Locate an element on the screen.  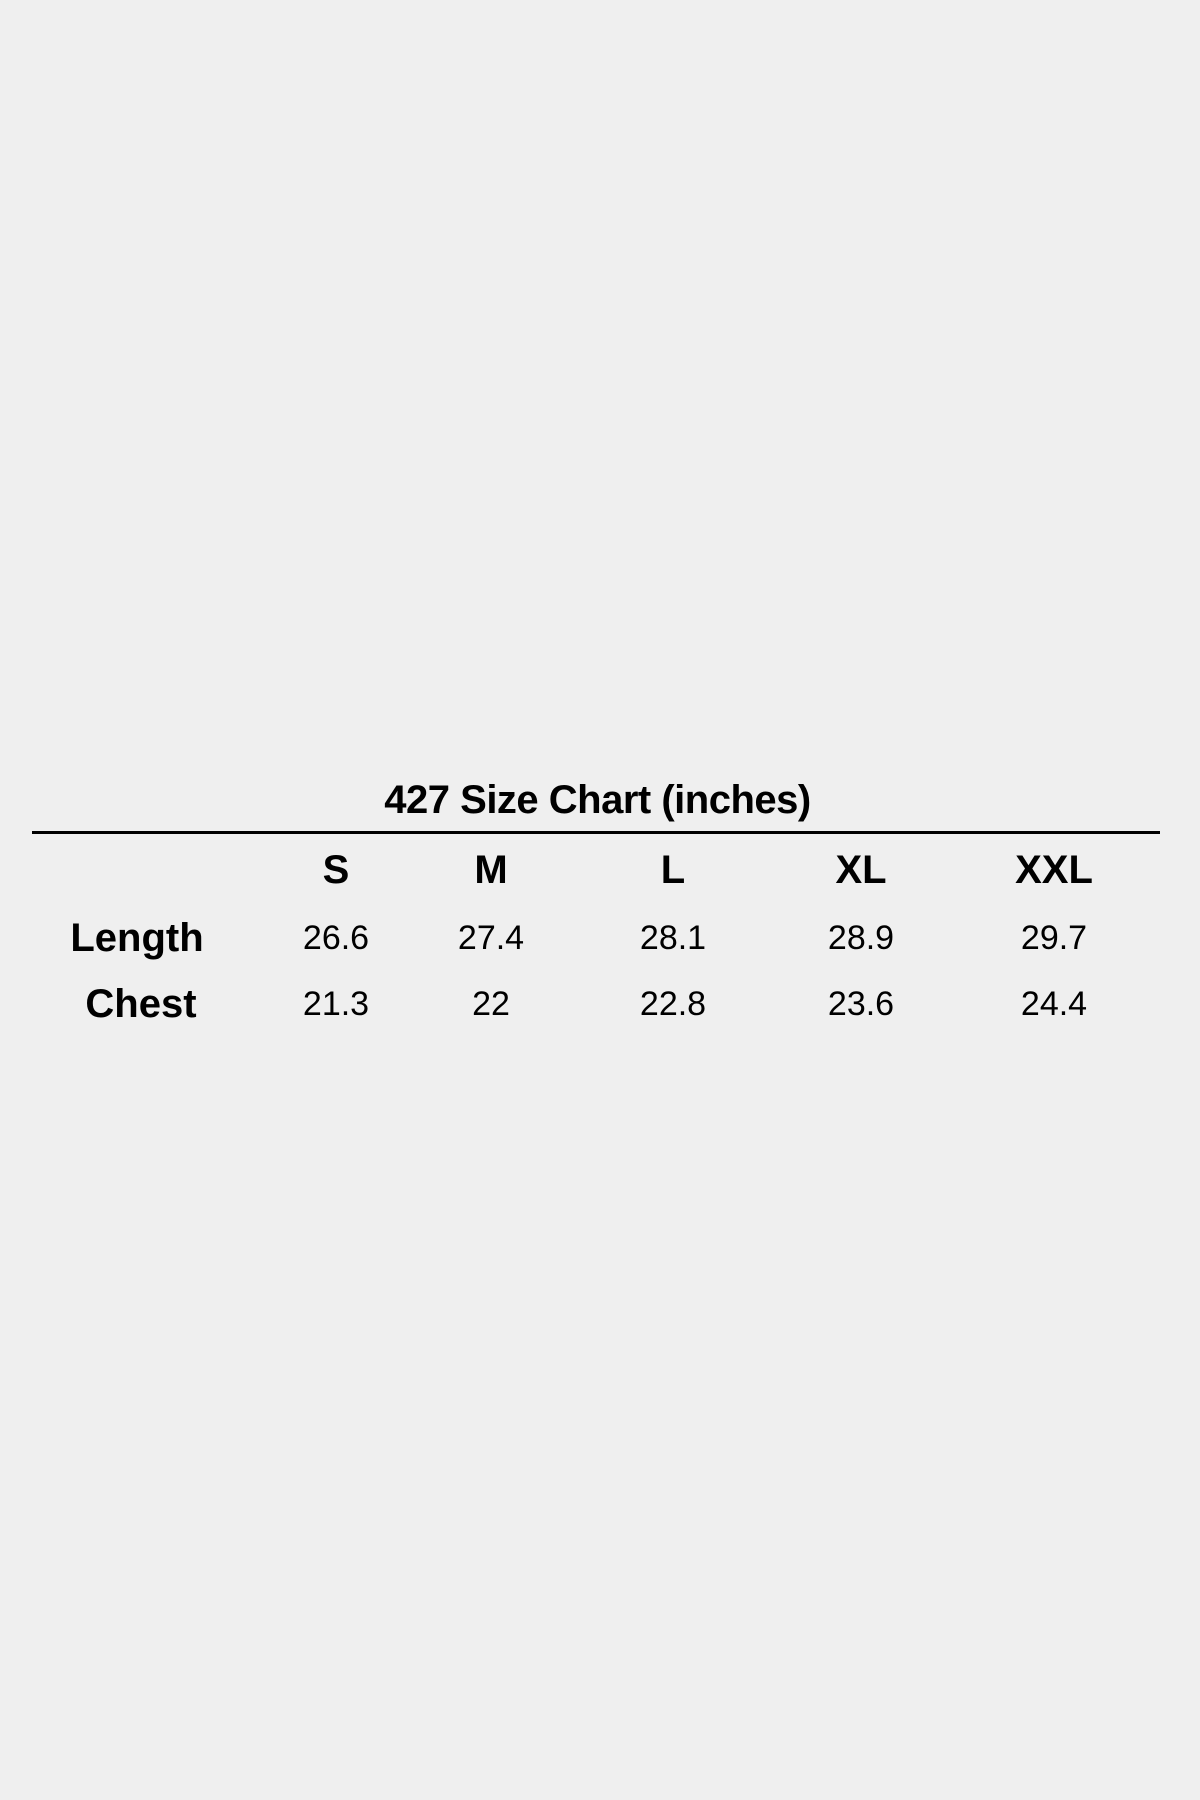
row-label-chest: Chest is located at coordinates (141, 1004).